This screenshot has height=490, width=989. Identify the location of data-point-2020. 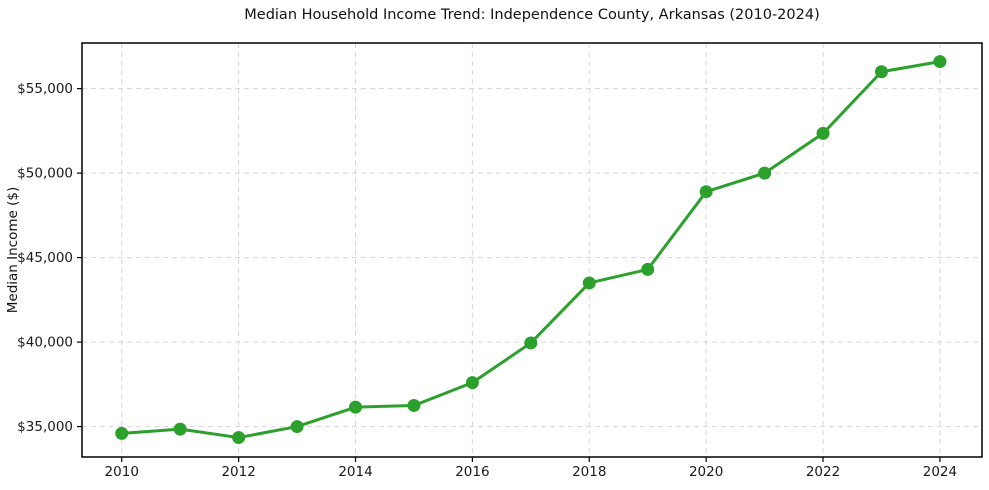
(706, 192).